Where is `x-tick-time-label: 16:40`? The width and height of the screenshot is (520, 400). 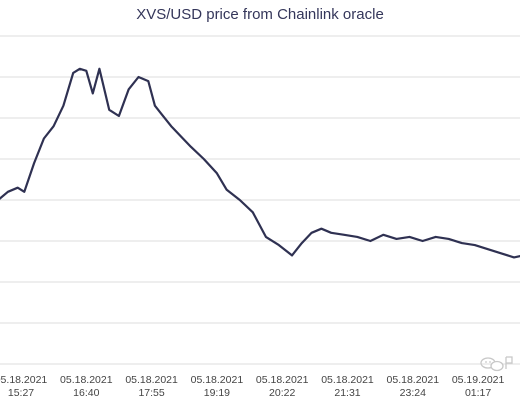 x-tick-time-label: 16:40 is located at coordinates (86, 393).